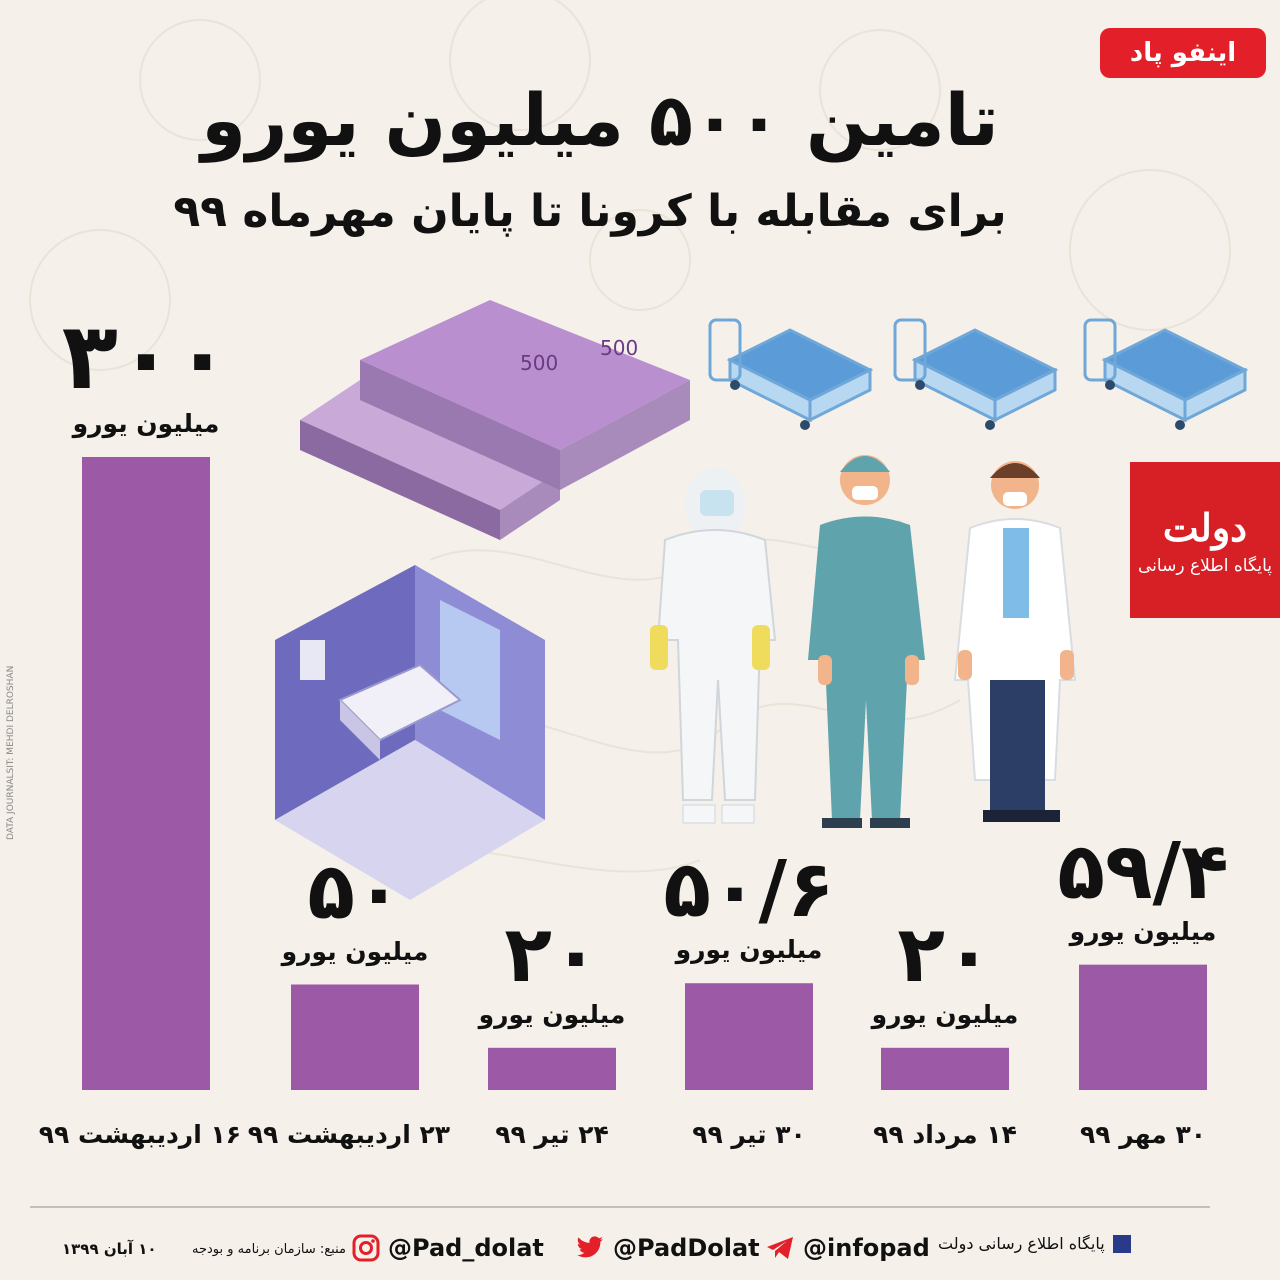 The width and height of the screenshot is (1280, 1280). What do you see at coordinates (863, 641) in the screenshot?
I see `medical-staff-icon` at bounding box center [863, 641].